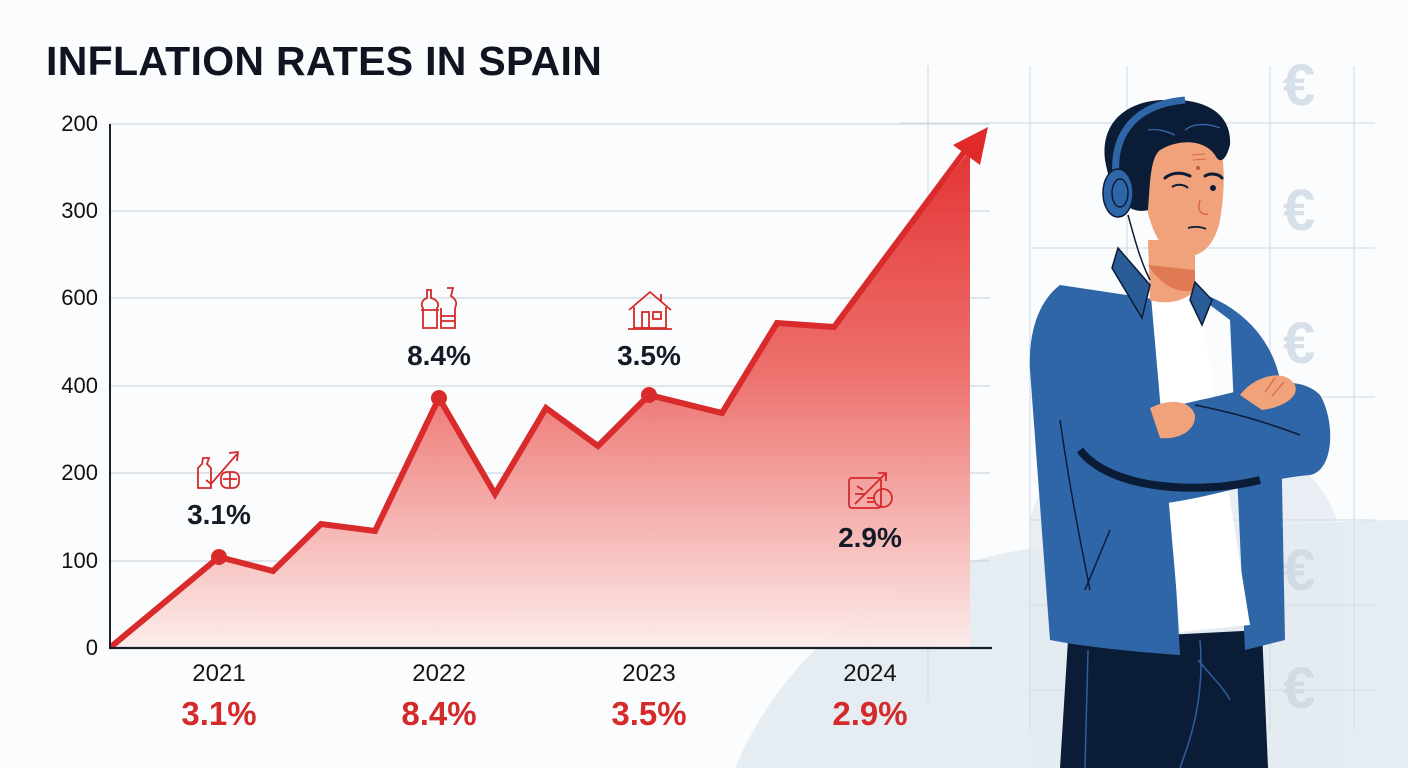 This screenshot has height=768, width=1408. Describe the element at coordinates (1173, 420) in the screenshot. I see `hand-left` at that location.